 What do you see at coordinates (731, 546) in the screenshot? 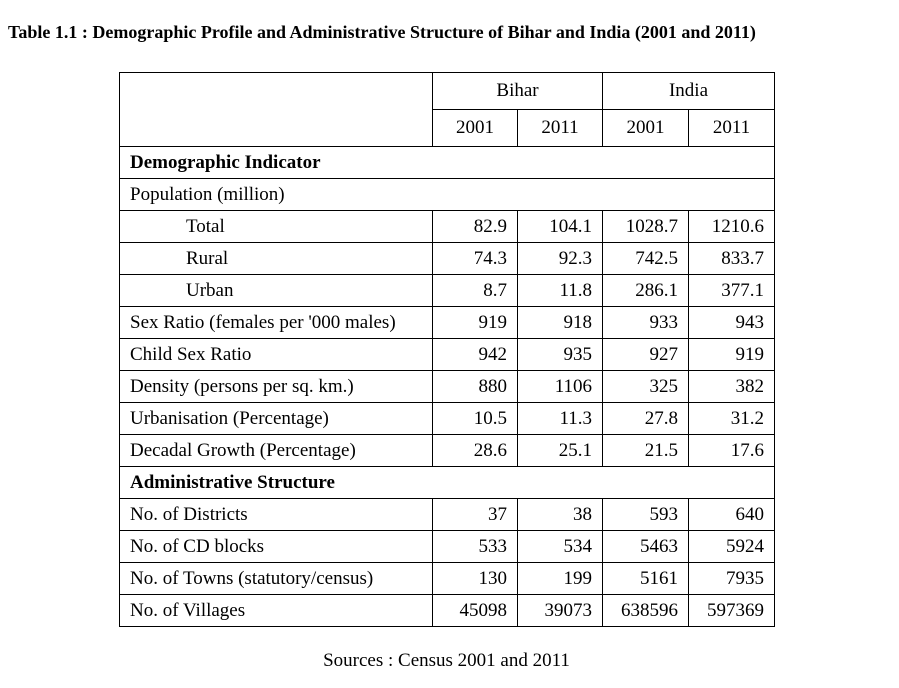
I see `cell-value: 5924` at bounding box center [731, 546].